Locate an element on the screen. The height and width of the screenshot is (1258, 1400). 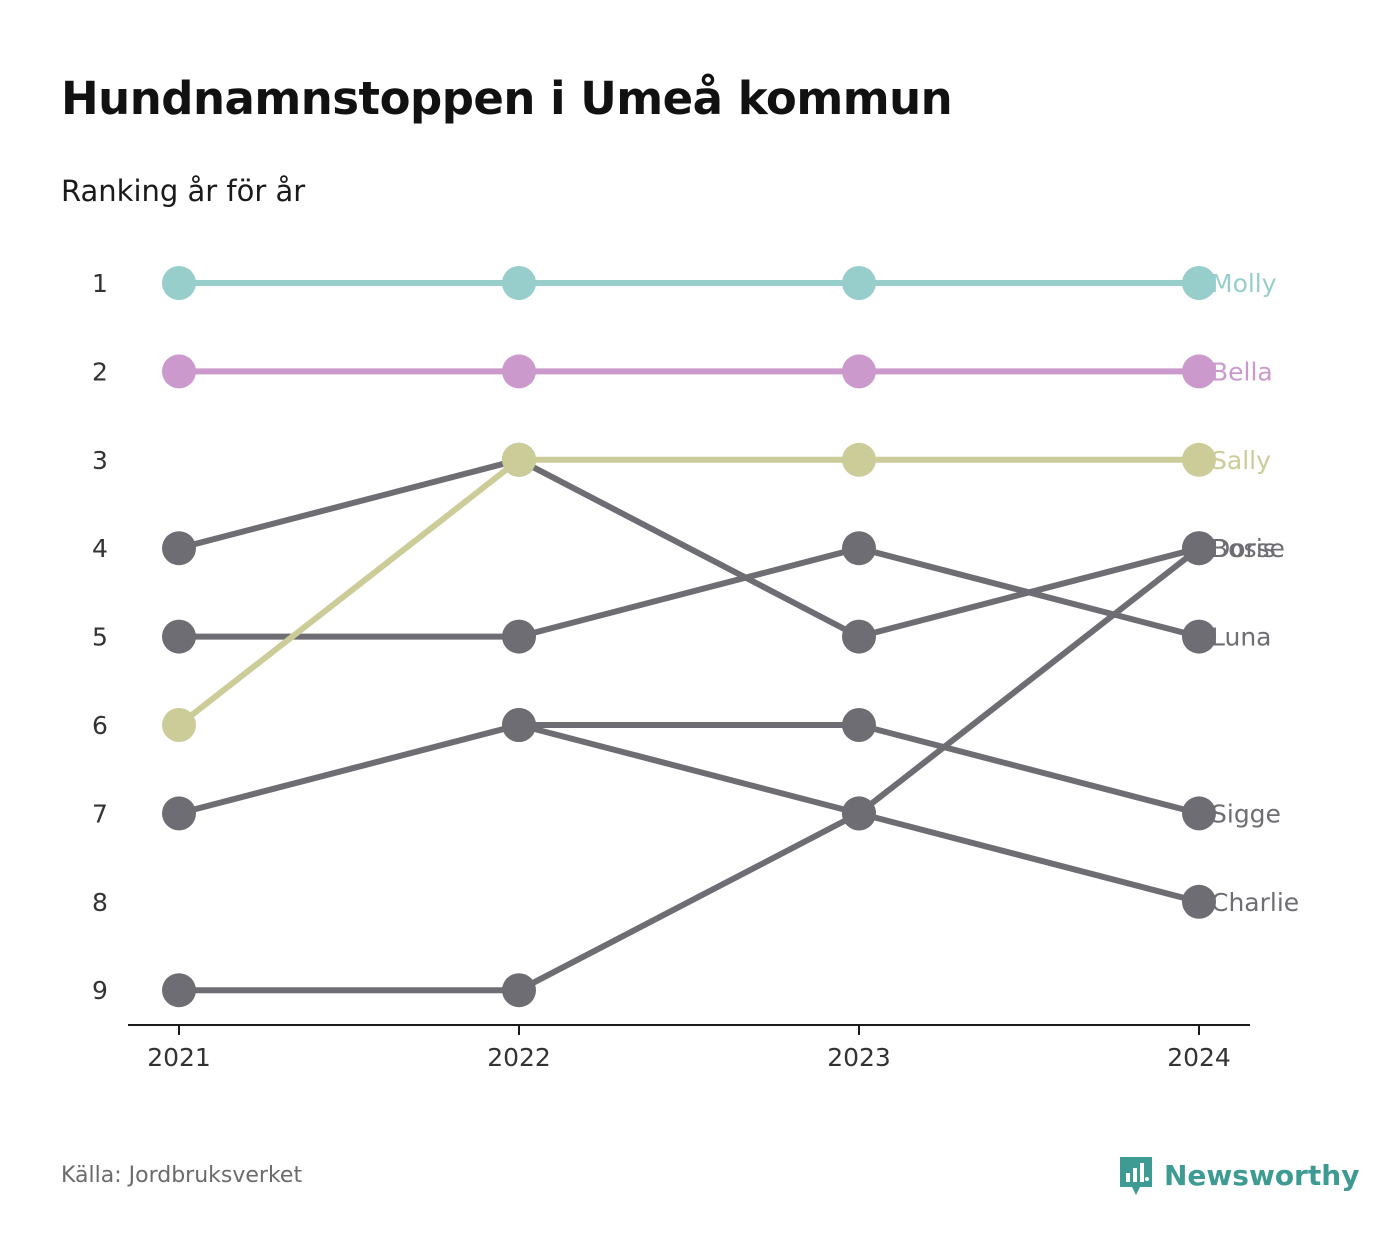
source-note: Källa: Jordbruksverket is located at coordinates (182, 1175).